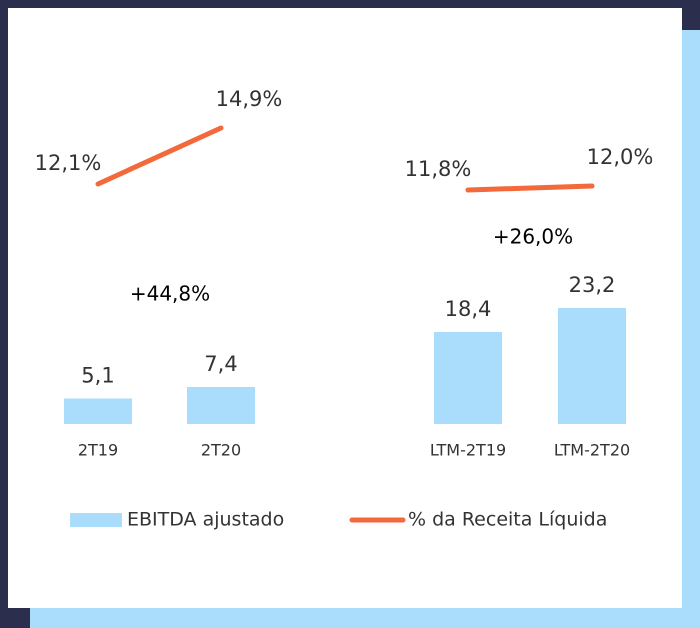  I want to click on data-label: 23,2, so click(592, 285).